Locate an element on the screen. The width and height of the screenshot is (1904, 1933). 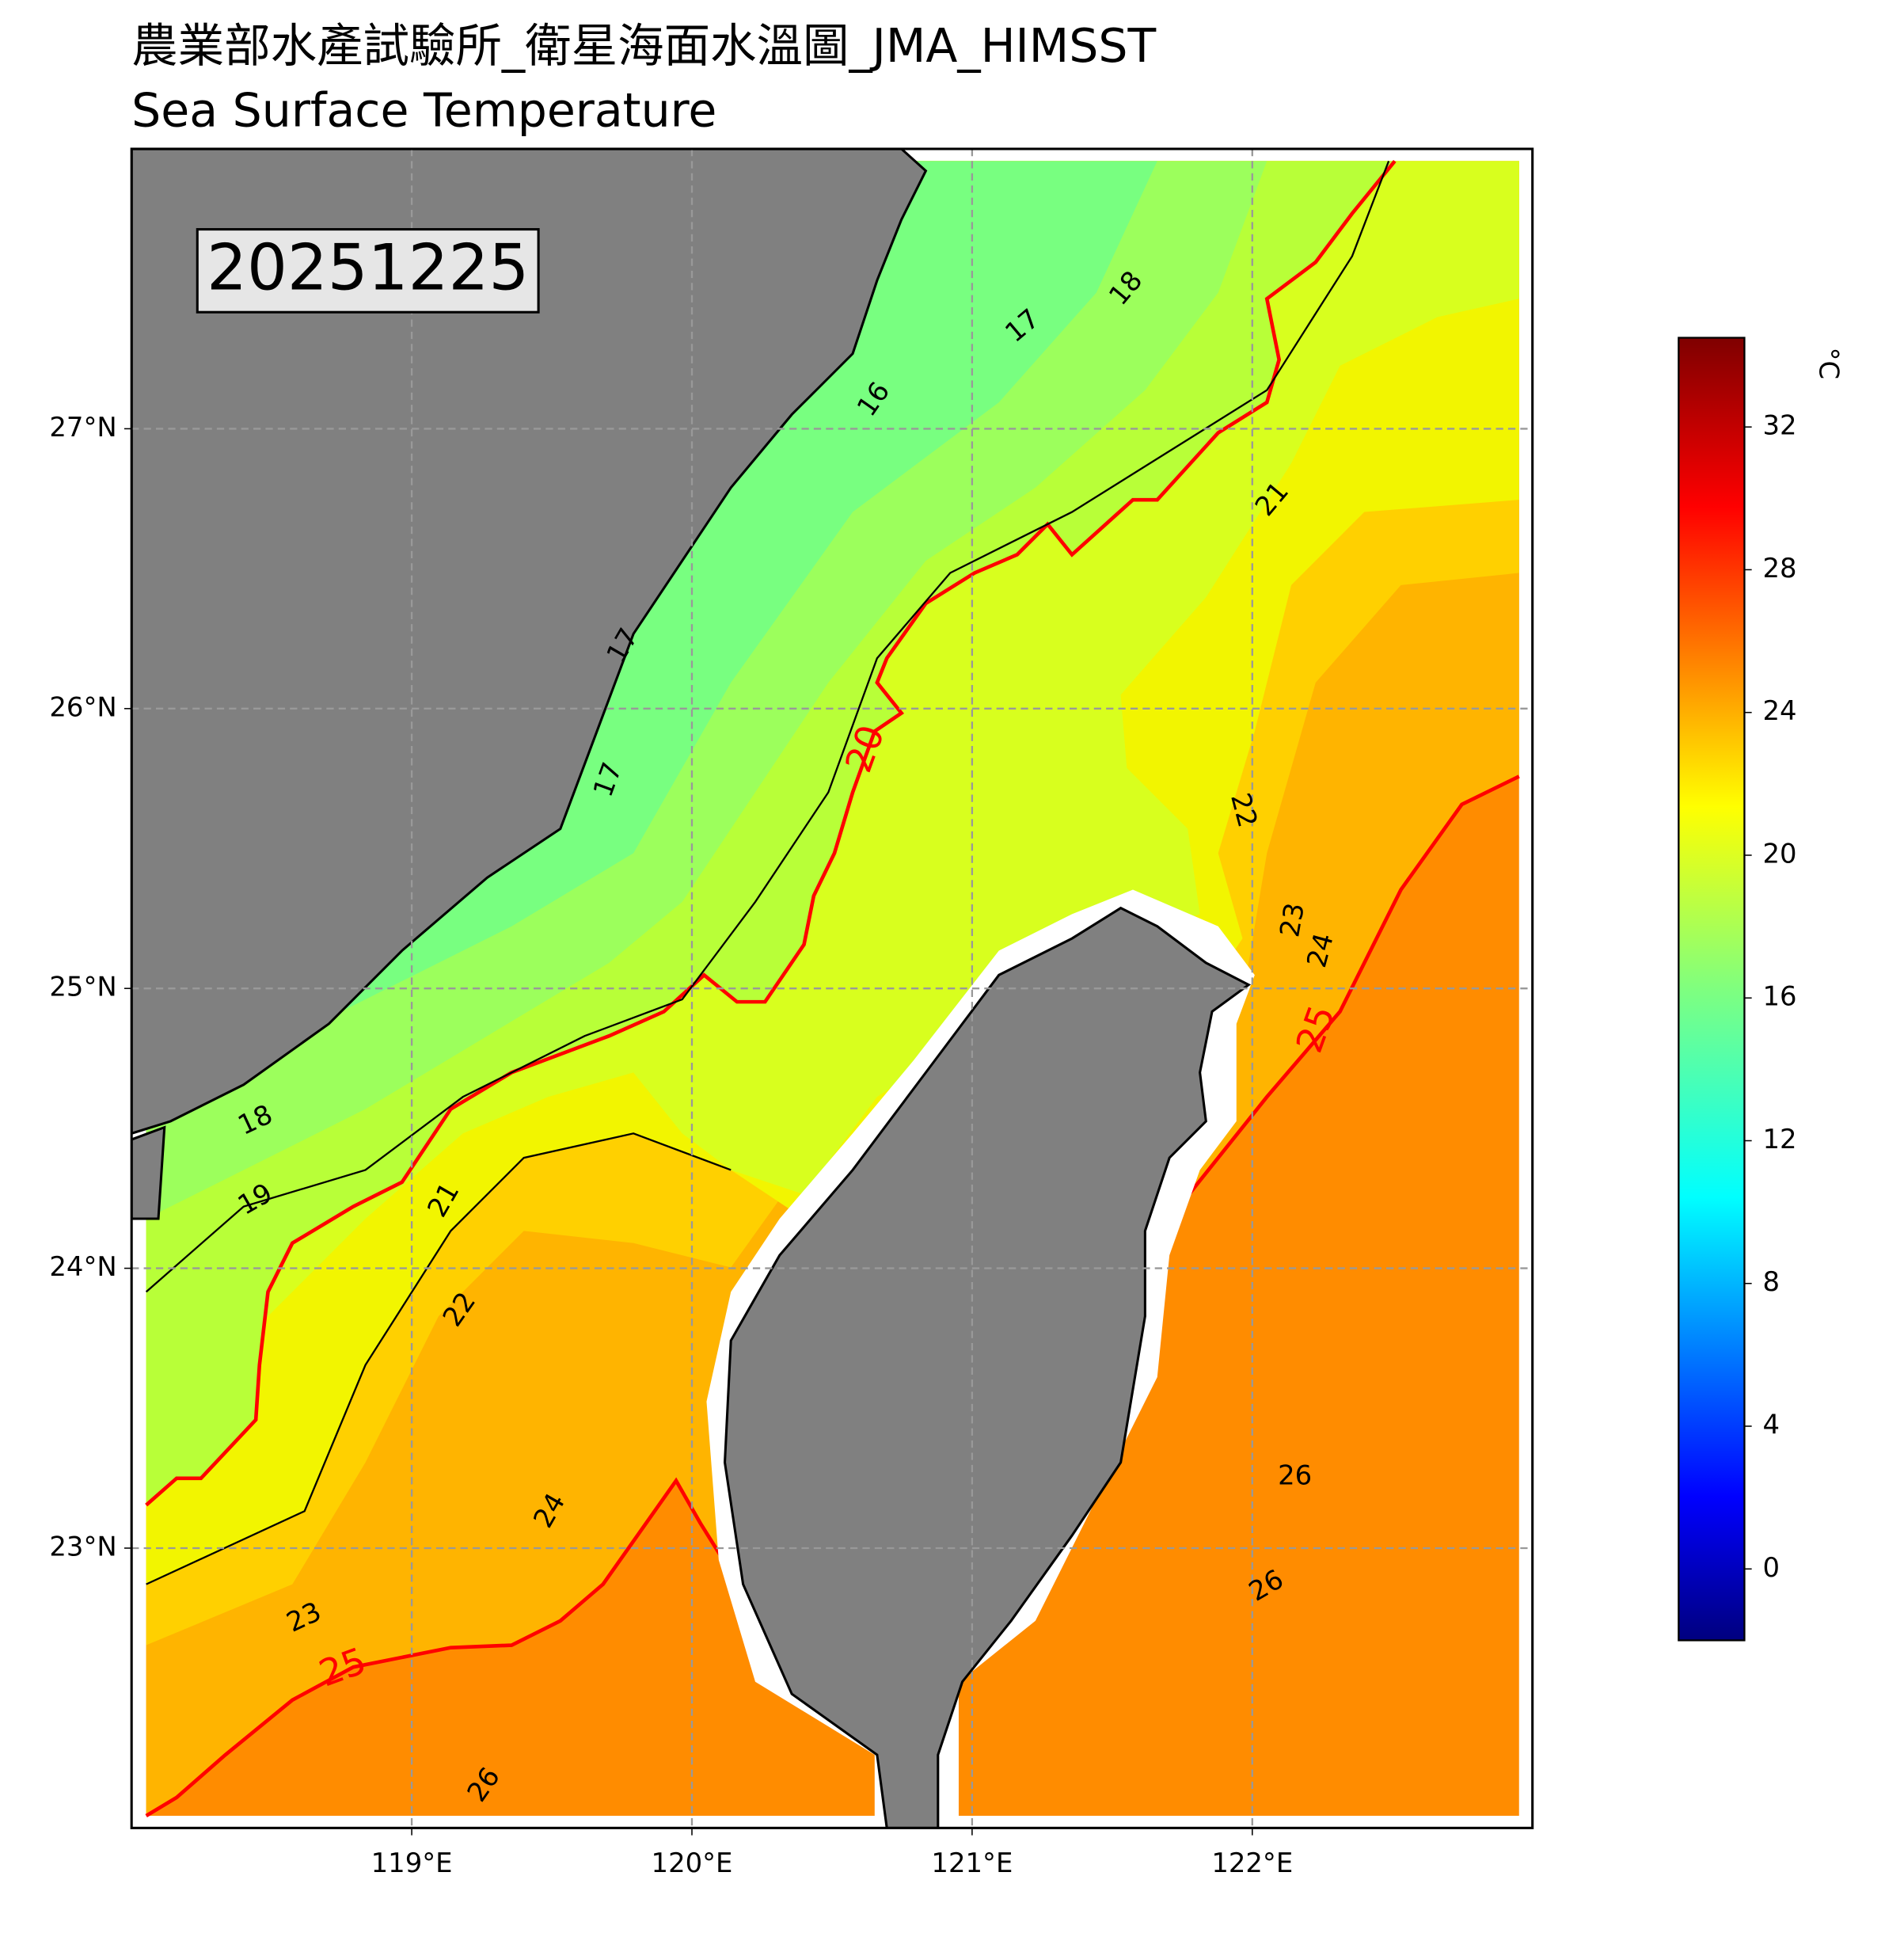
lon-tick-label: 119°E is located at coordinates (412, 1862).